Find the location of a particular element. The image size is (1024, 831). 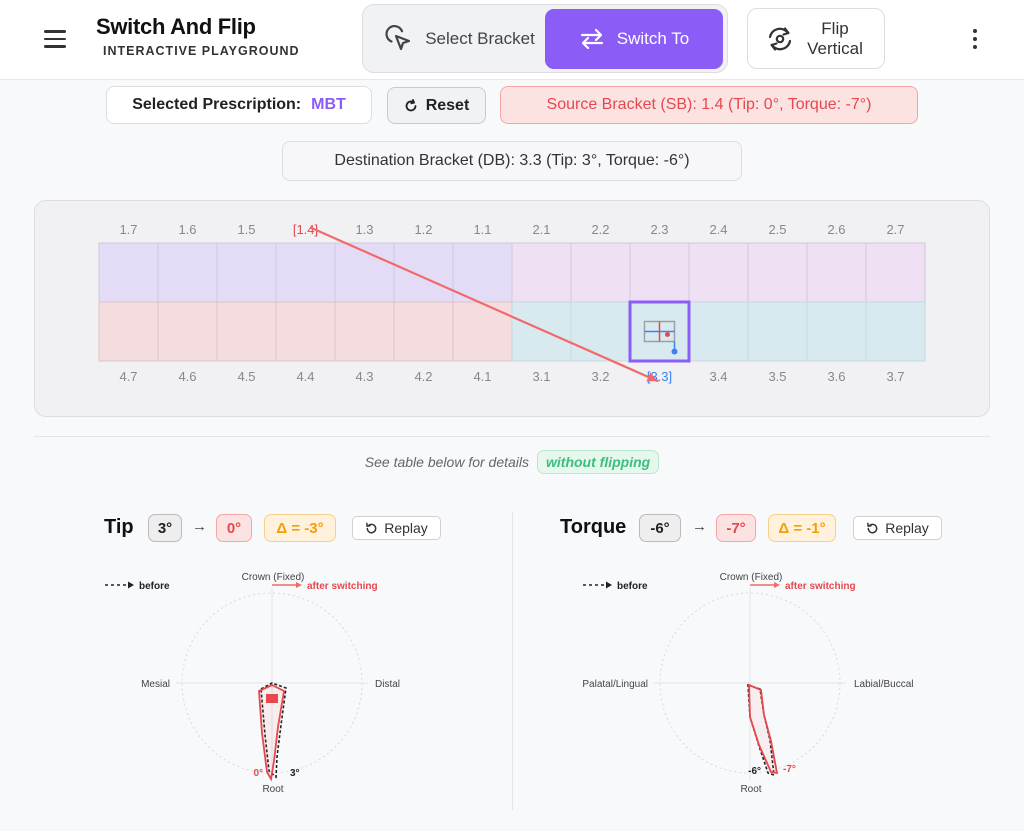

tooth-label-lower: 4.6 is located at coordinates (187, 376).